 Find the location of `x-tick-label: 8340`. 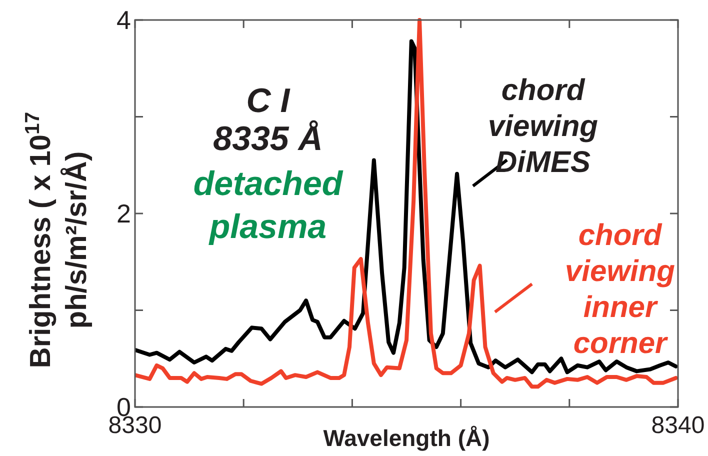

x-tick-label: 8340 is located at coordinates (678, 425).